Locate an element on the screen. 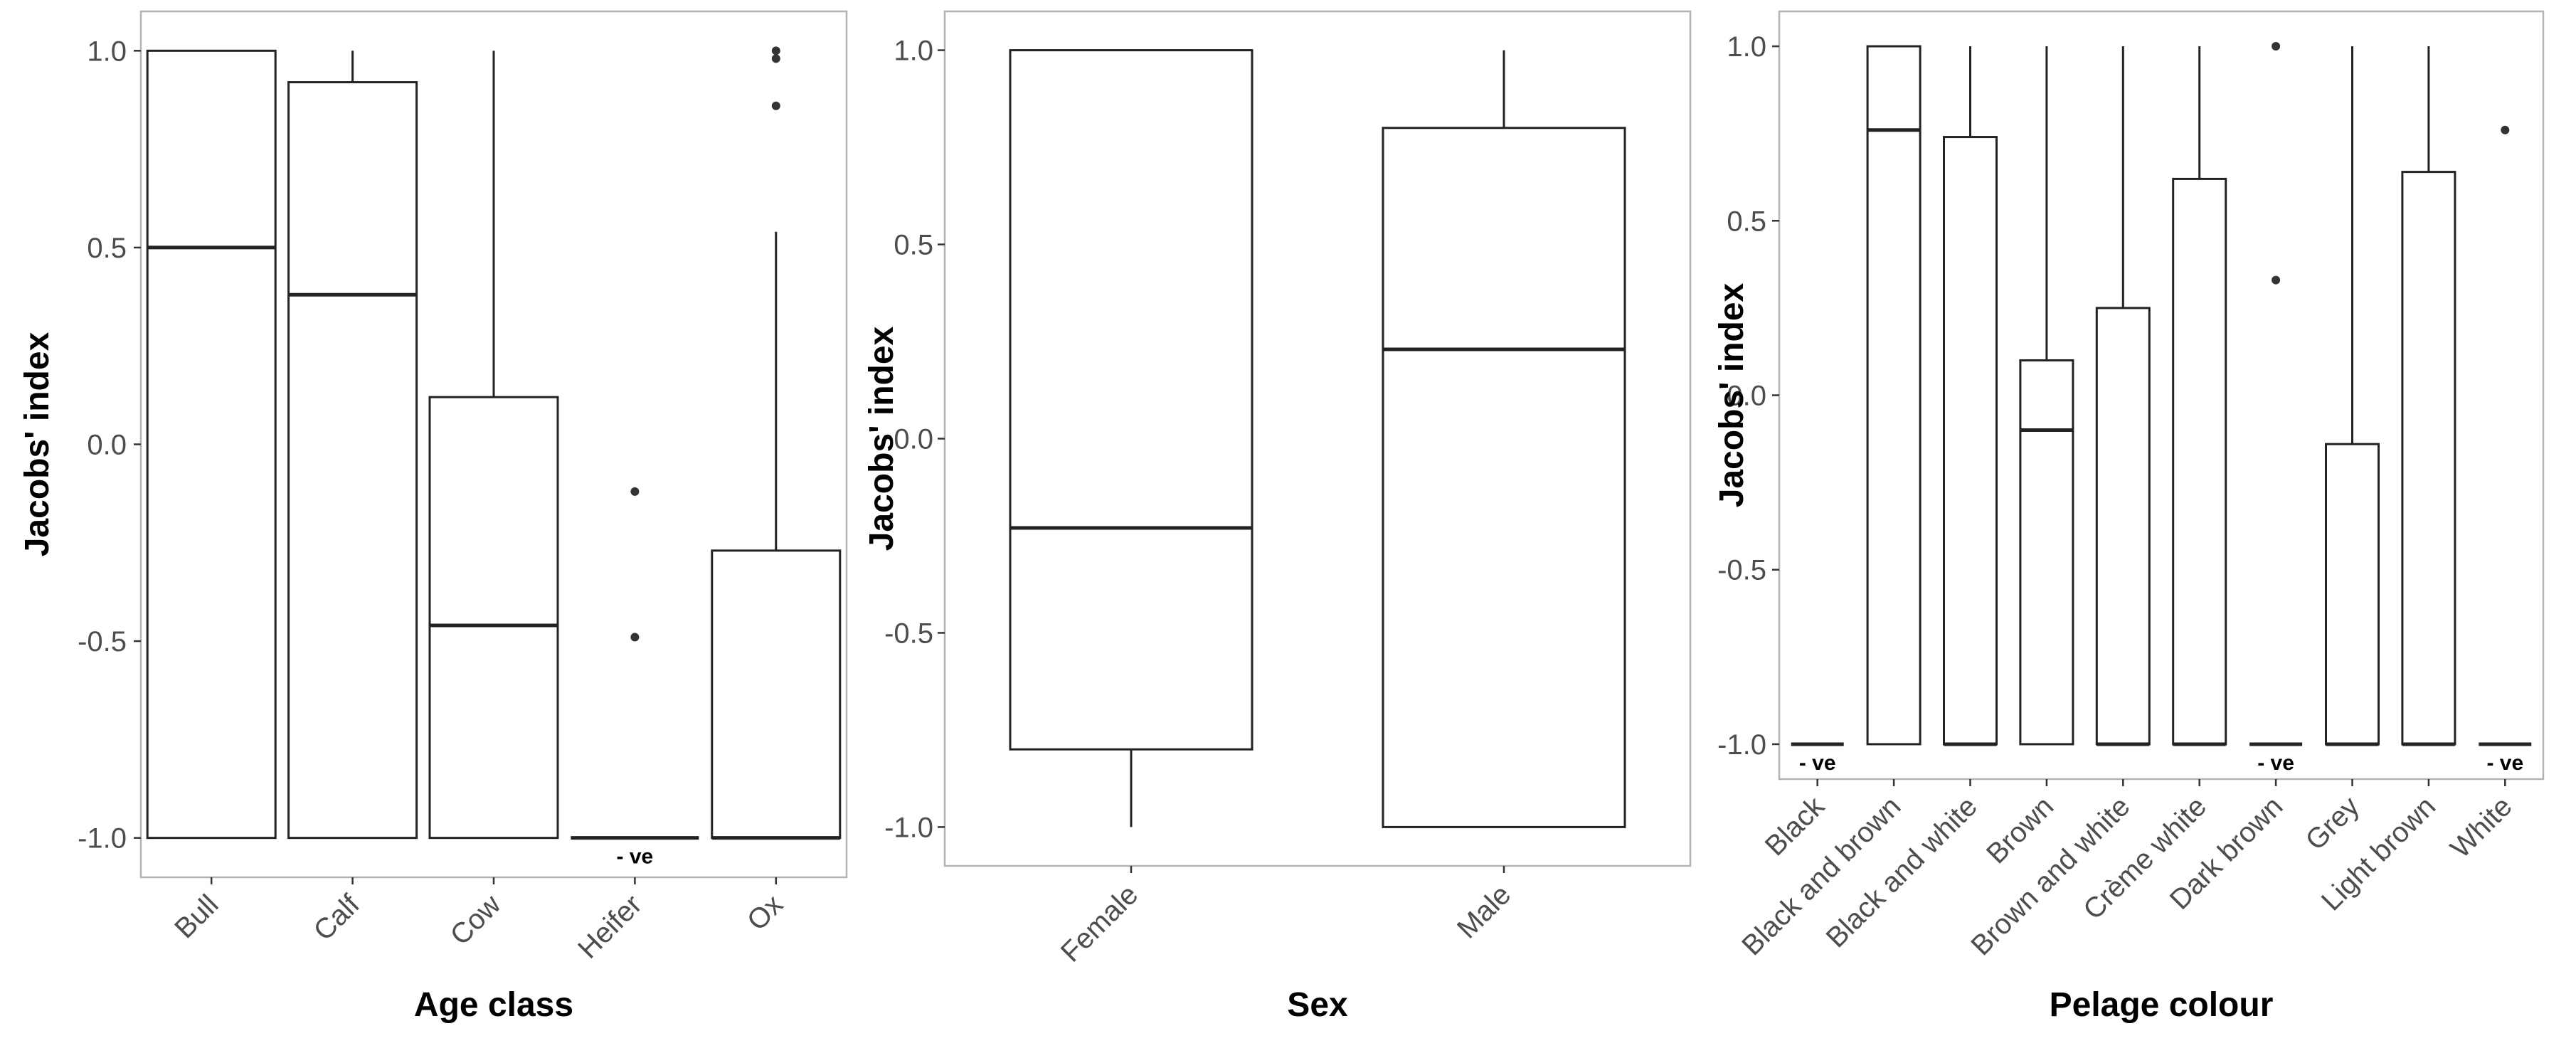  x-tick-label: Grey is located at coordinates (2332, 823).